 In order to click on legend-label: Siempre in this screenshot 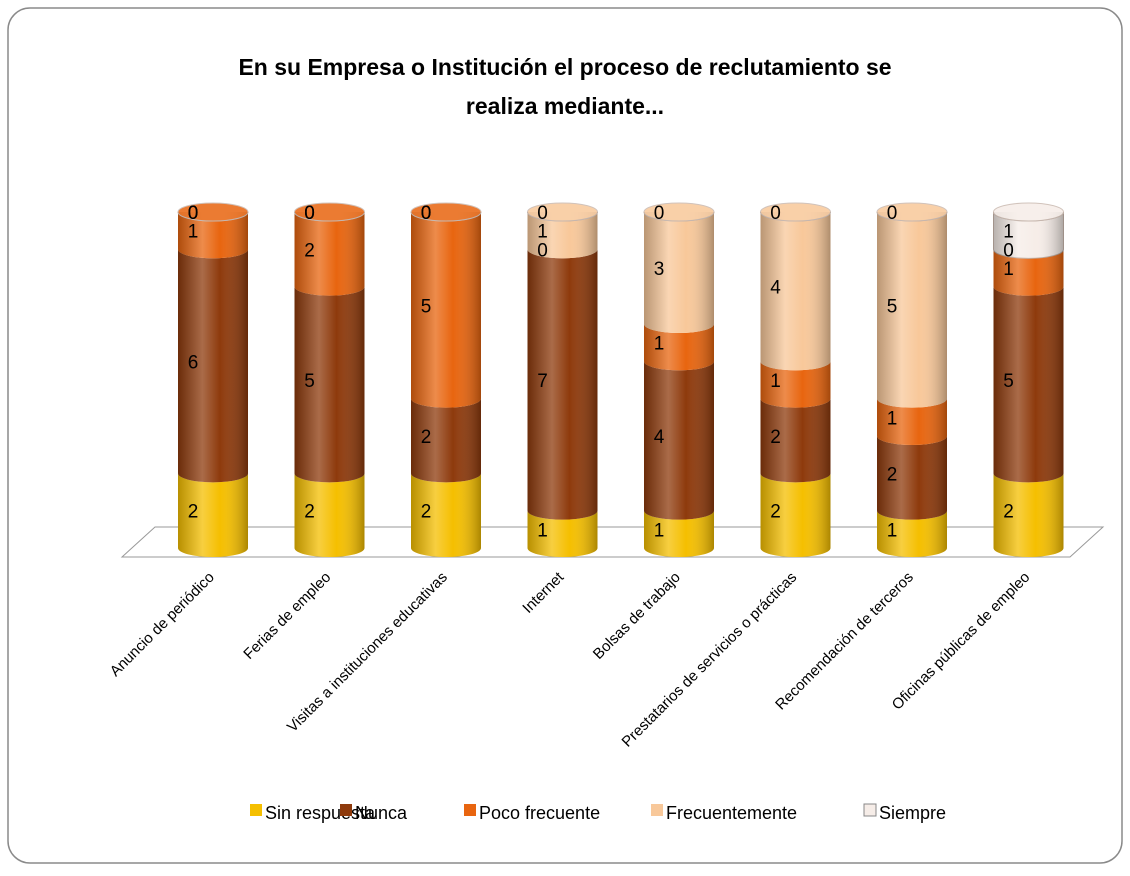, I will do `click(912, 813)`.